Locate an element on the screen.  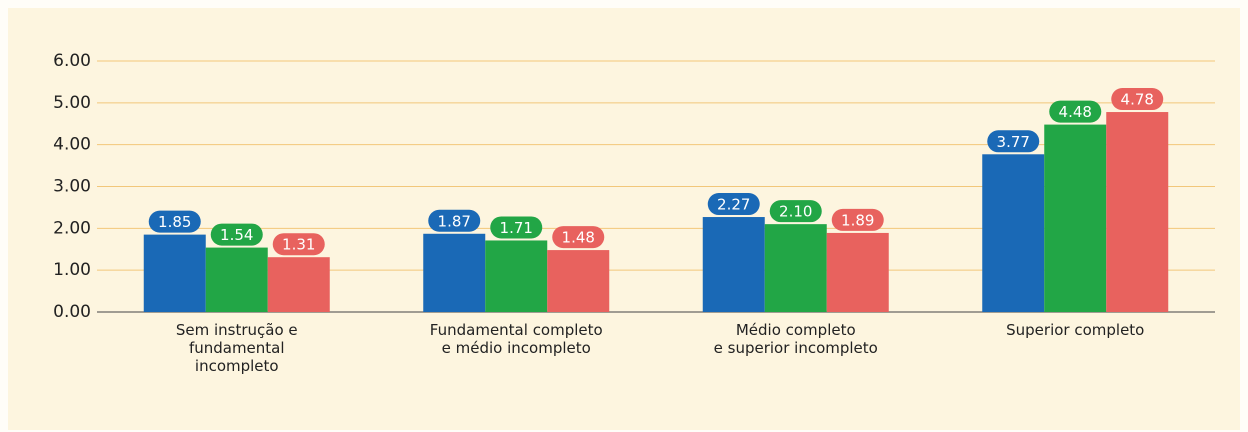
value-label: 2.10 is located at coordinates (795, 212).